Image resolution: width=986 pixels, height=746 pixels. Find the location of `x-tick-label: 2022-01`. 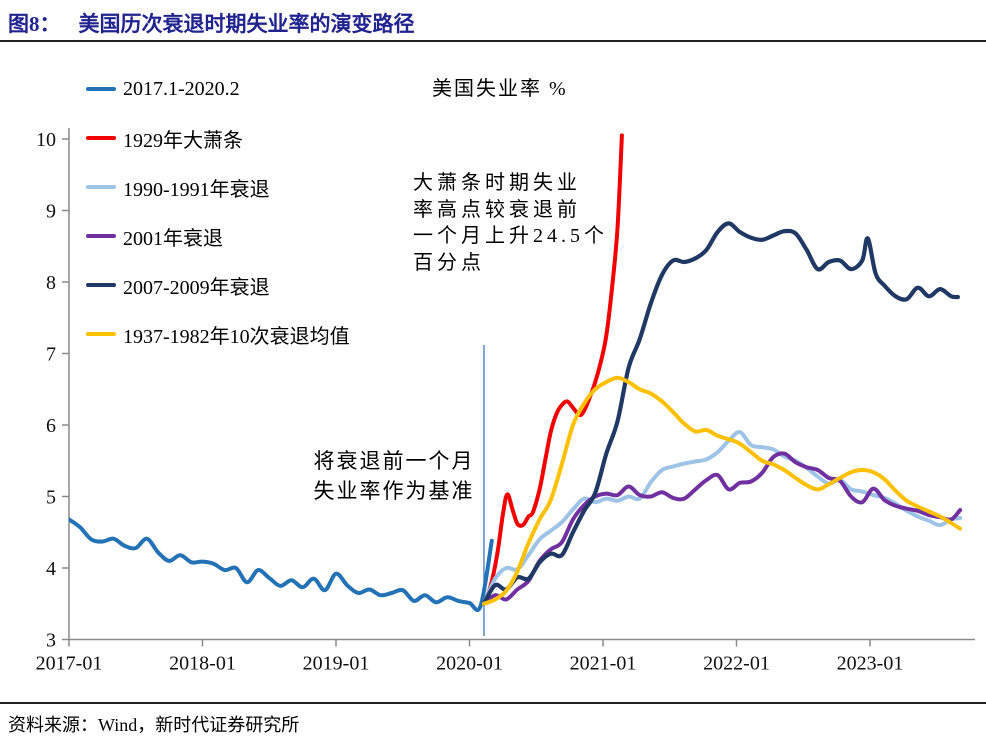

x-tick-label: 2022-01 is located at coordinates (736, 664).